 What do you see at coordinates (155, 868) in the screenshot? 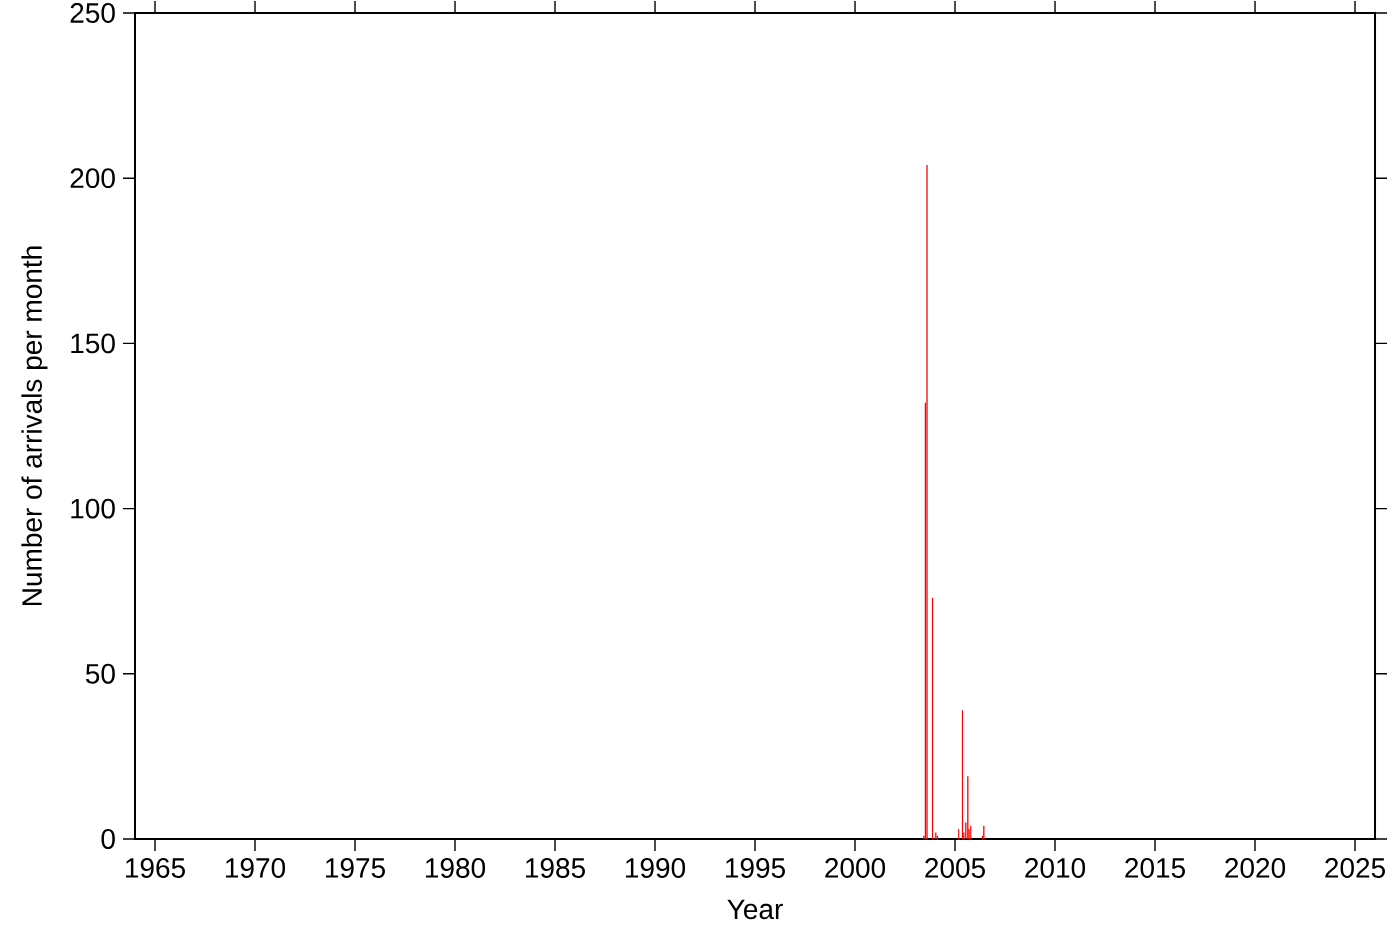
I see `x-tick-label: 1965` at bounding box center [155, 868].